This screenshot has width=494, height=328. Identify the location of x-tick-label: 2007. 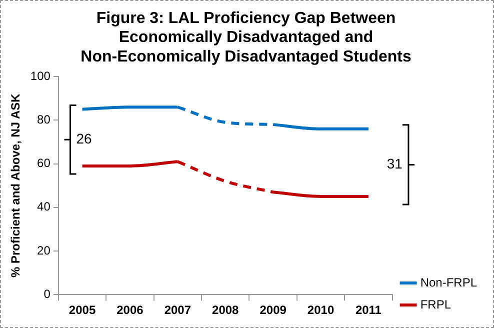
(178, 310).